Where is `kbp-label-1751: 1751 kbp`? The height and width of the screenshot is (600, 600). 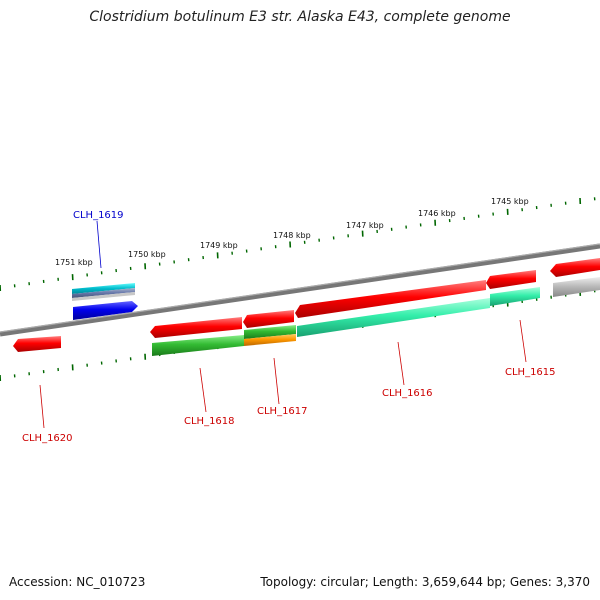 kbp-label-1751: 1751 kbp is located at coordinates (74, 262).